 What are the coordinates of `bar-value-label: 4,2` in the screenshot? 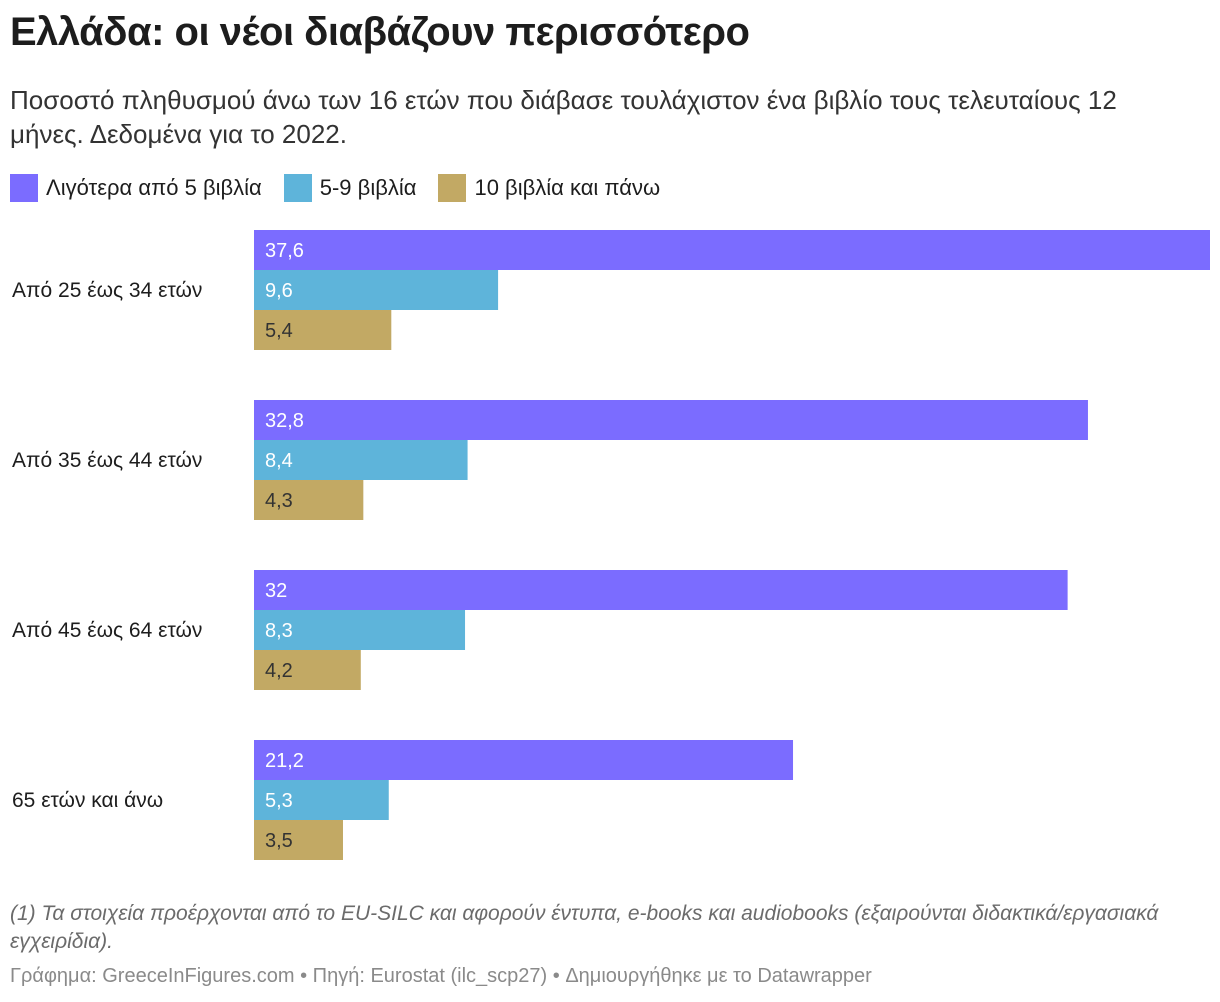 It's located at (279, 671).